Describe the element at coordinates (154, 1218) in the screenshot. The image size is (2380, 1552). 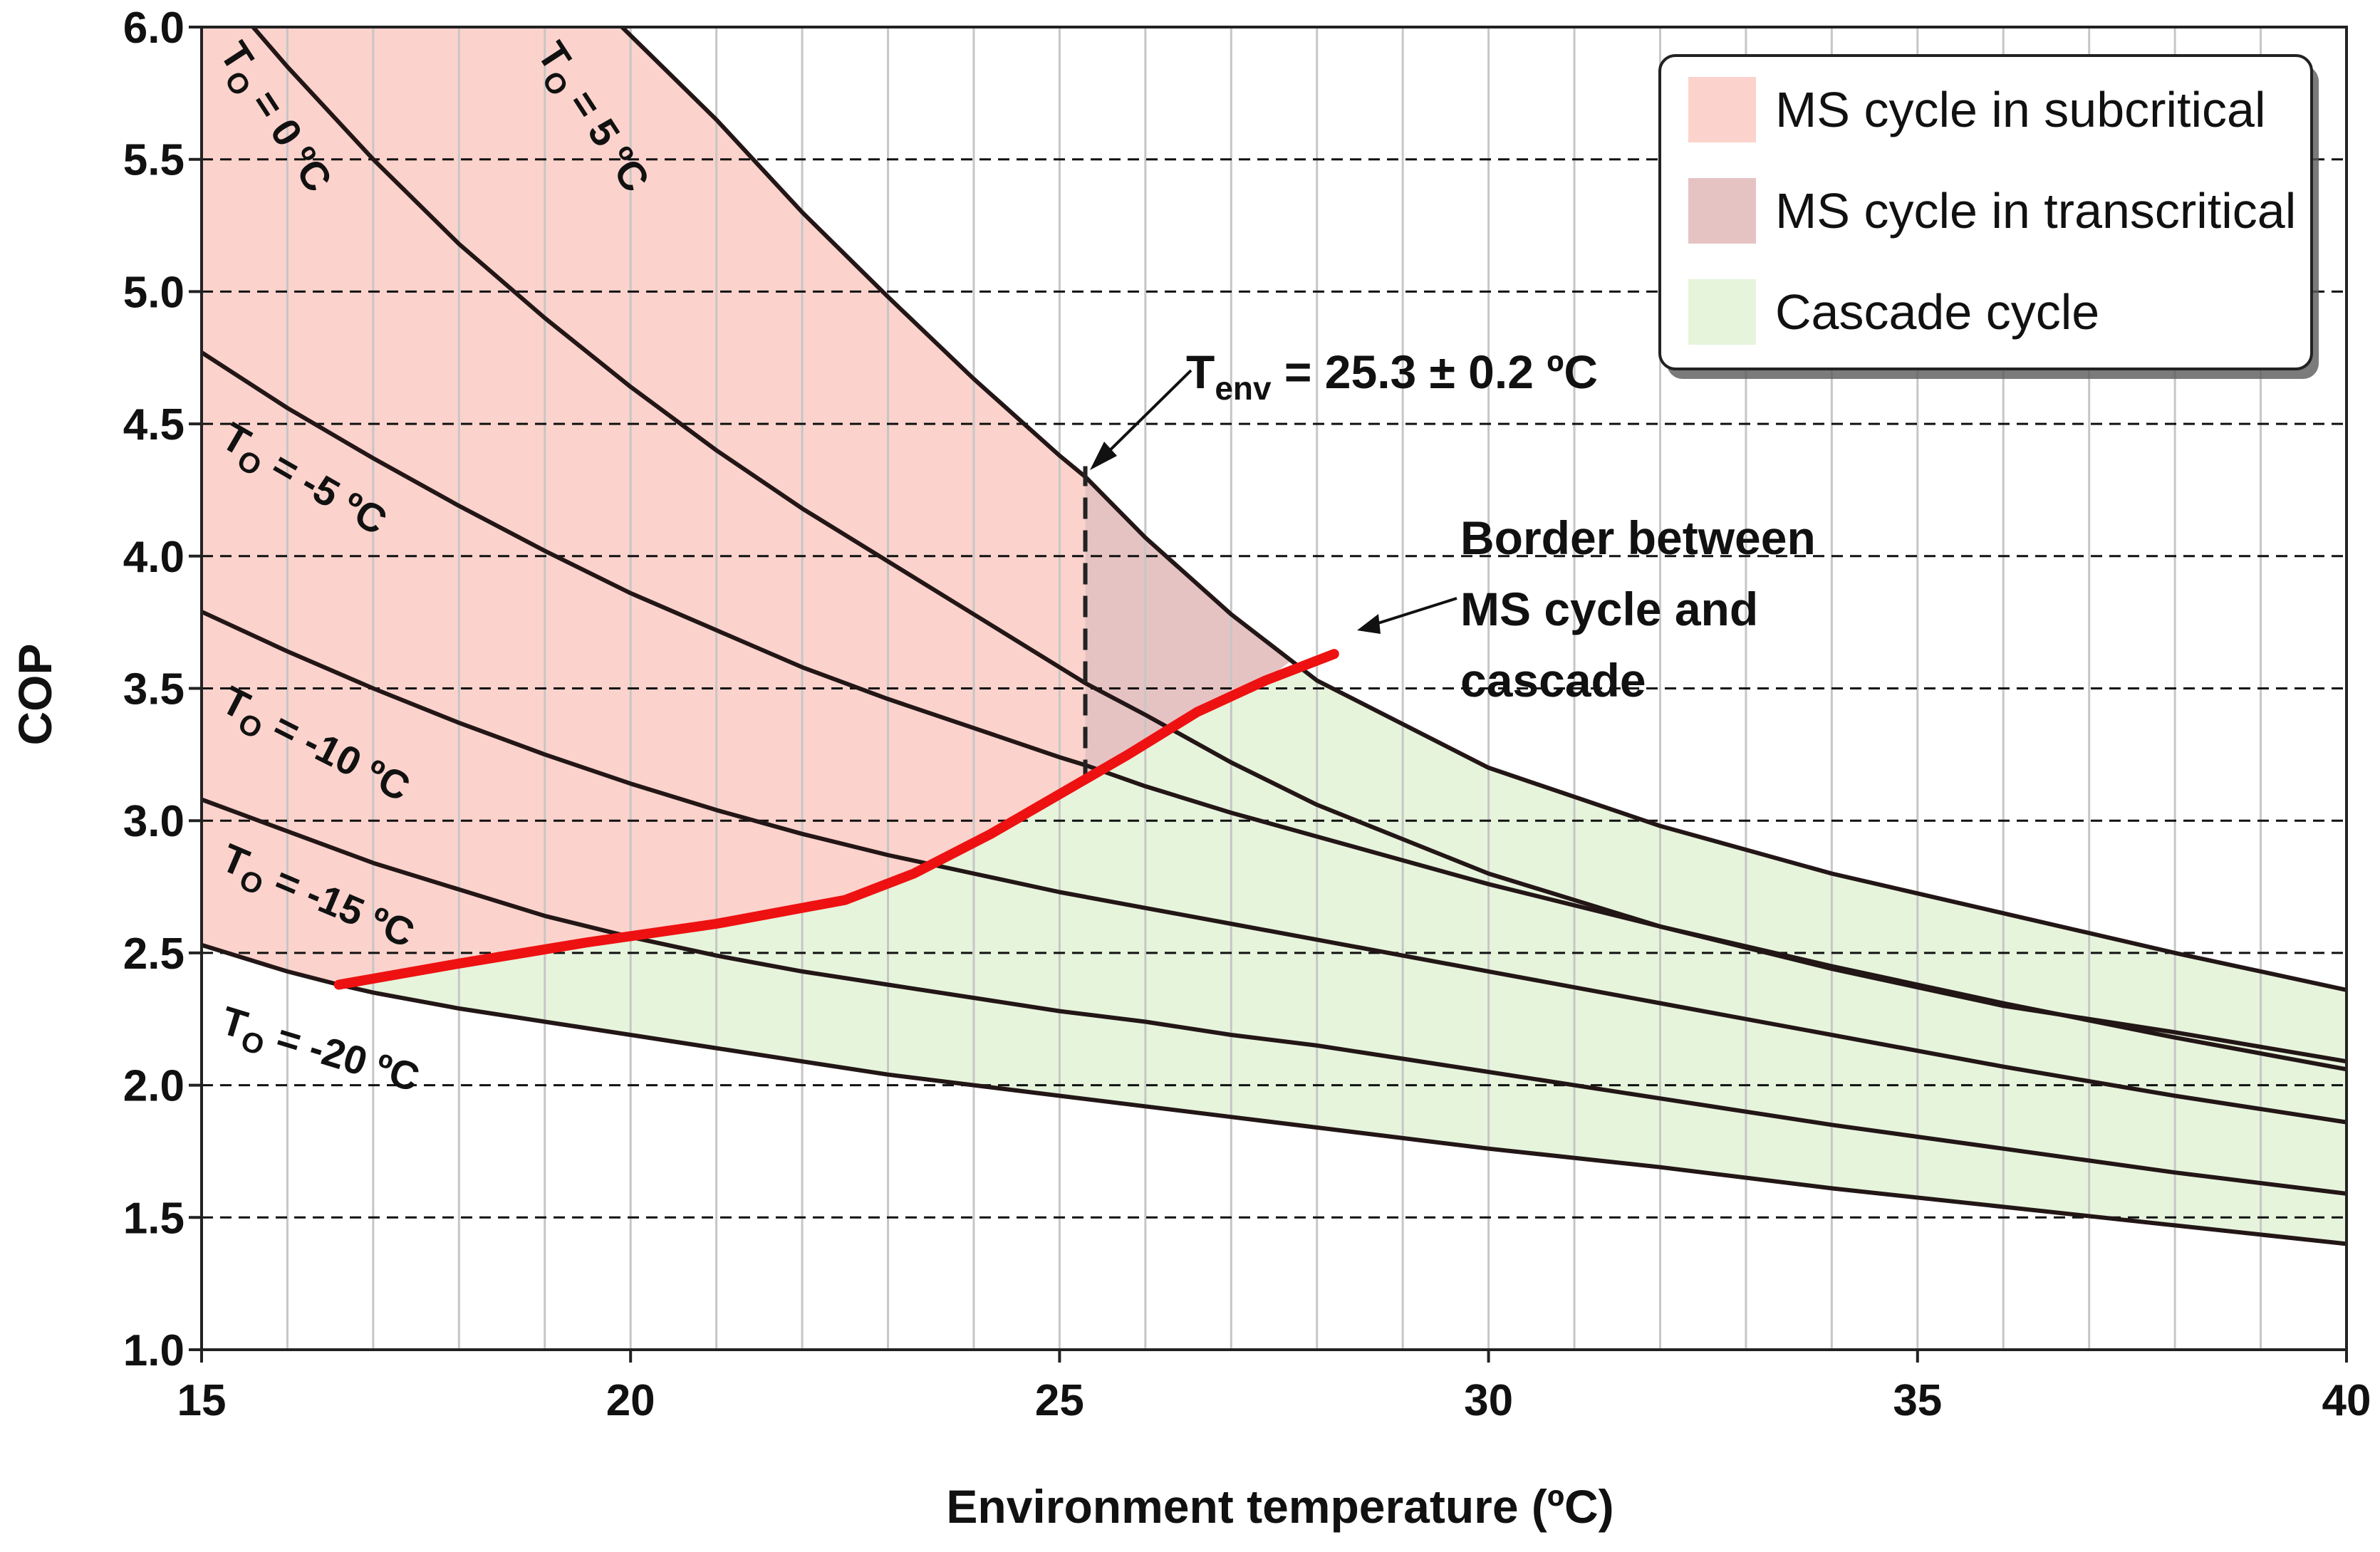
I see `y-tick-label: 1.5` at that location.